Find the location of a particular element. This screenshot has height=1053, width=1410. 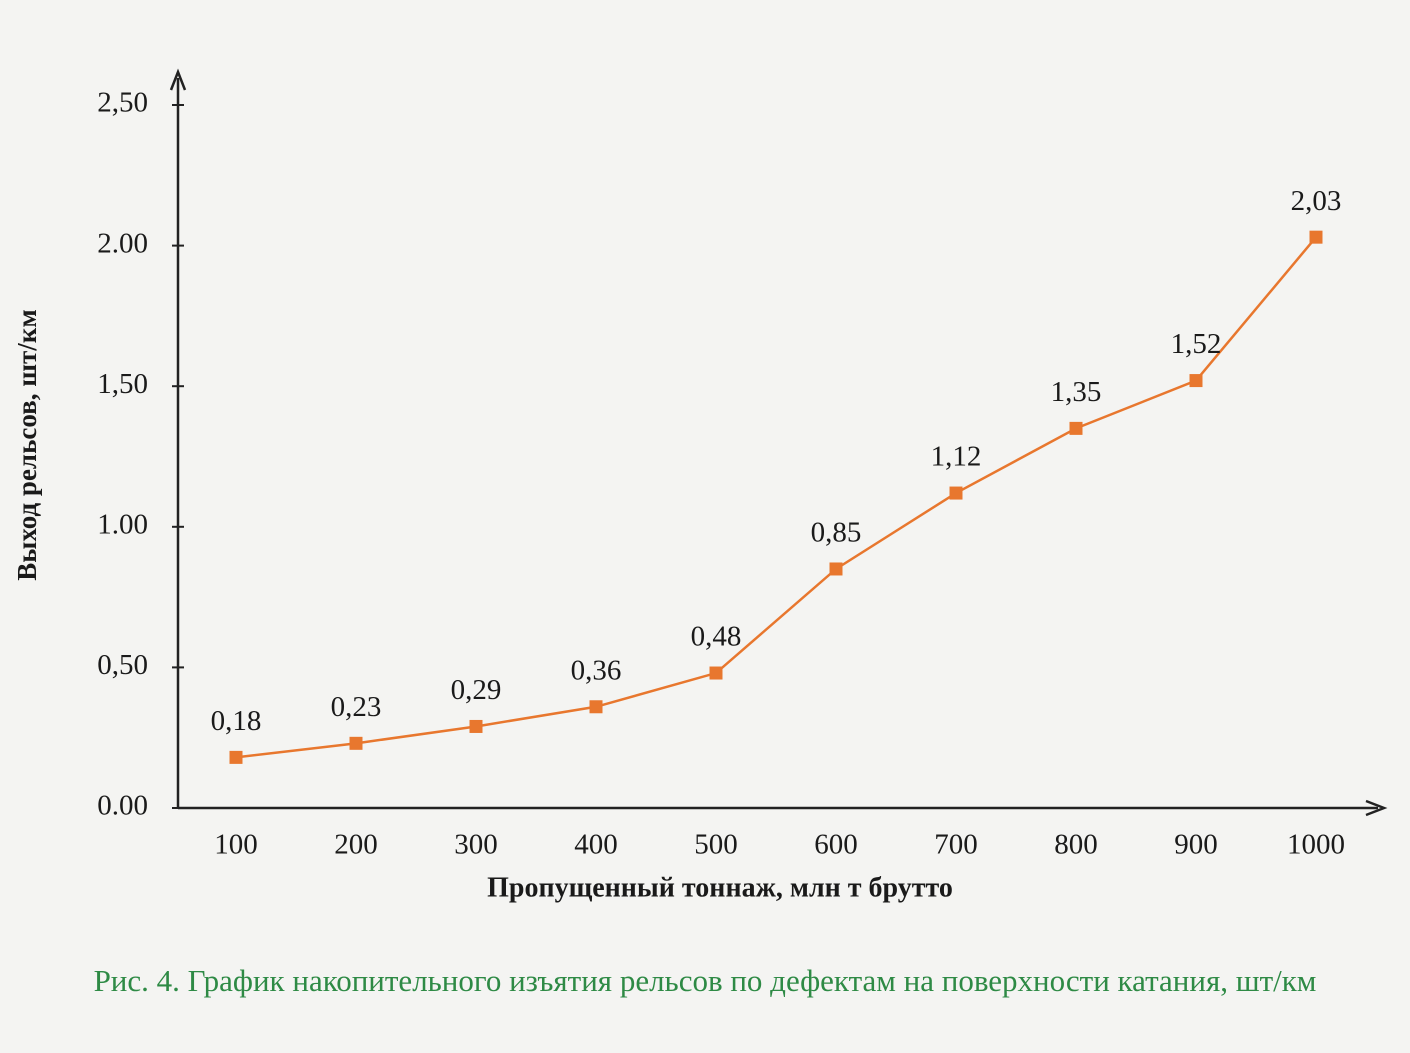

x-tick-label: 200 is located at coordinates (356, 845).